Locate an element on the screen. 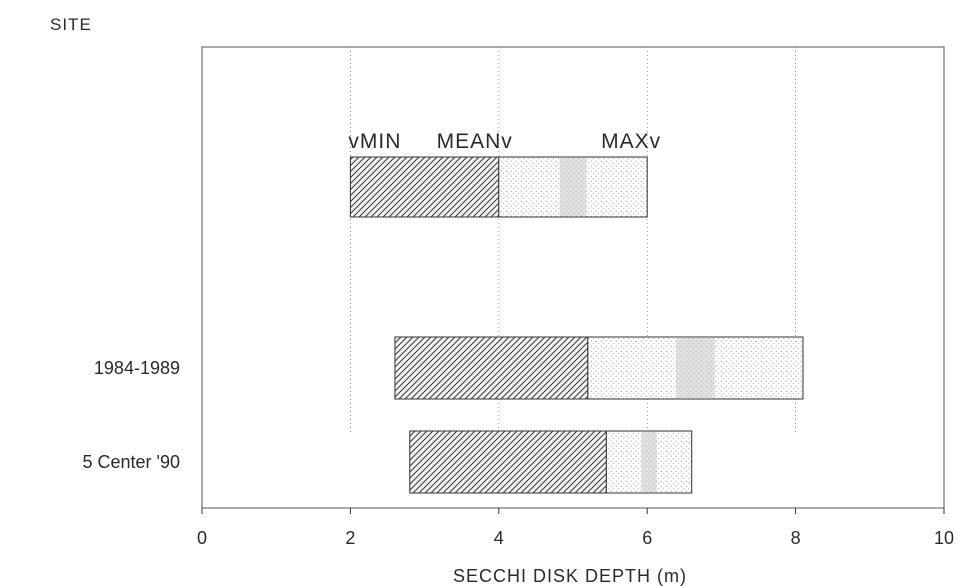 The height and width of the screenshot is (586, 964). x-tick-label: 8 is located at coordinates (796, 538).